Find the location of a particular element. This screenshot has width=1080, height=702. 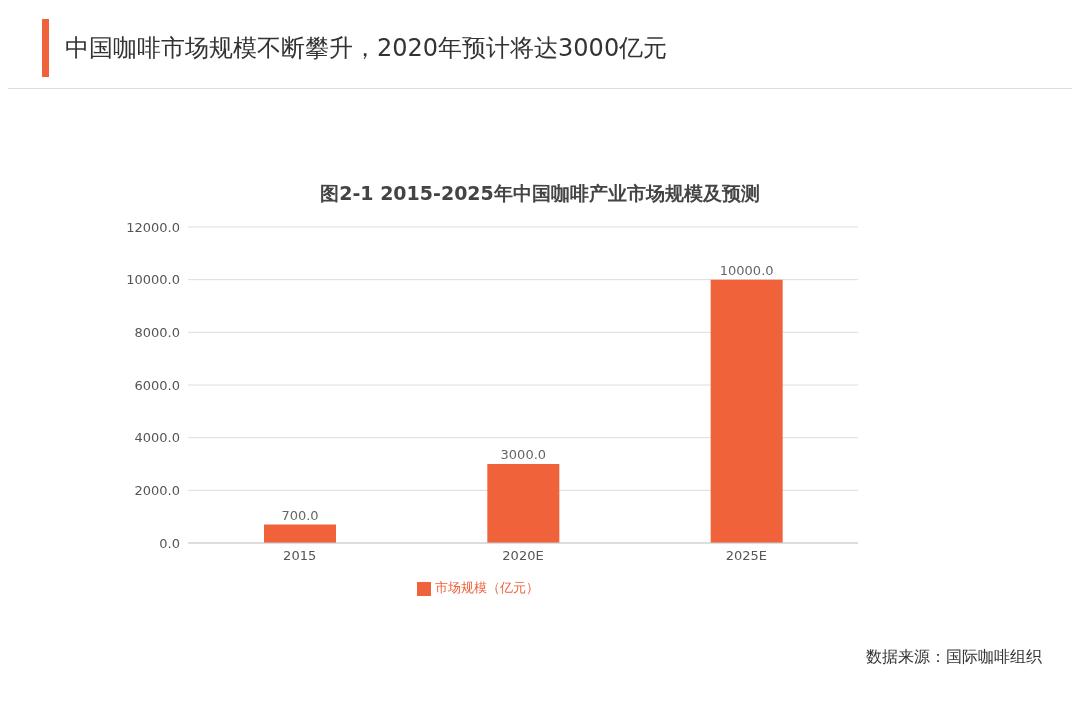

x-tick-label: 2020E is located at coordinates (523, 556).